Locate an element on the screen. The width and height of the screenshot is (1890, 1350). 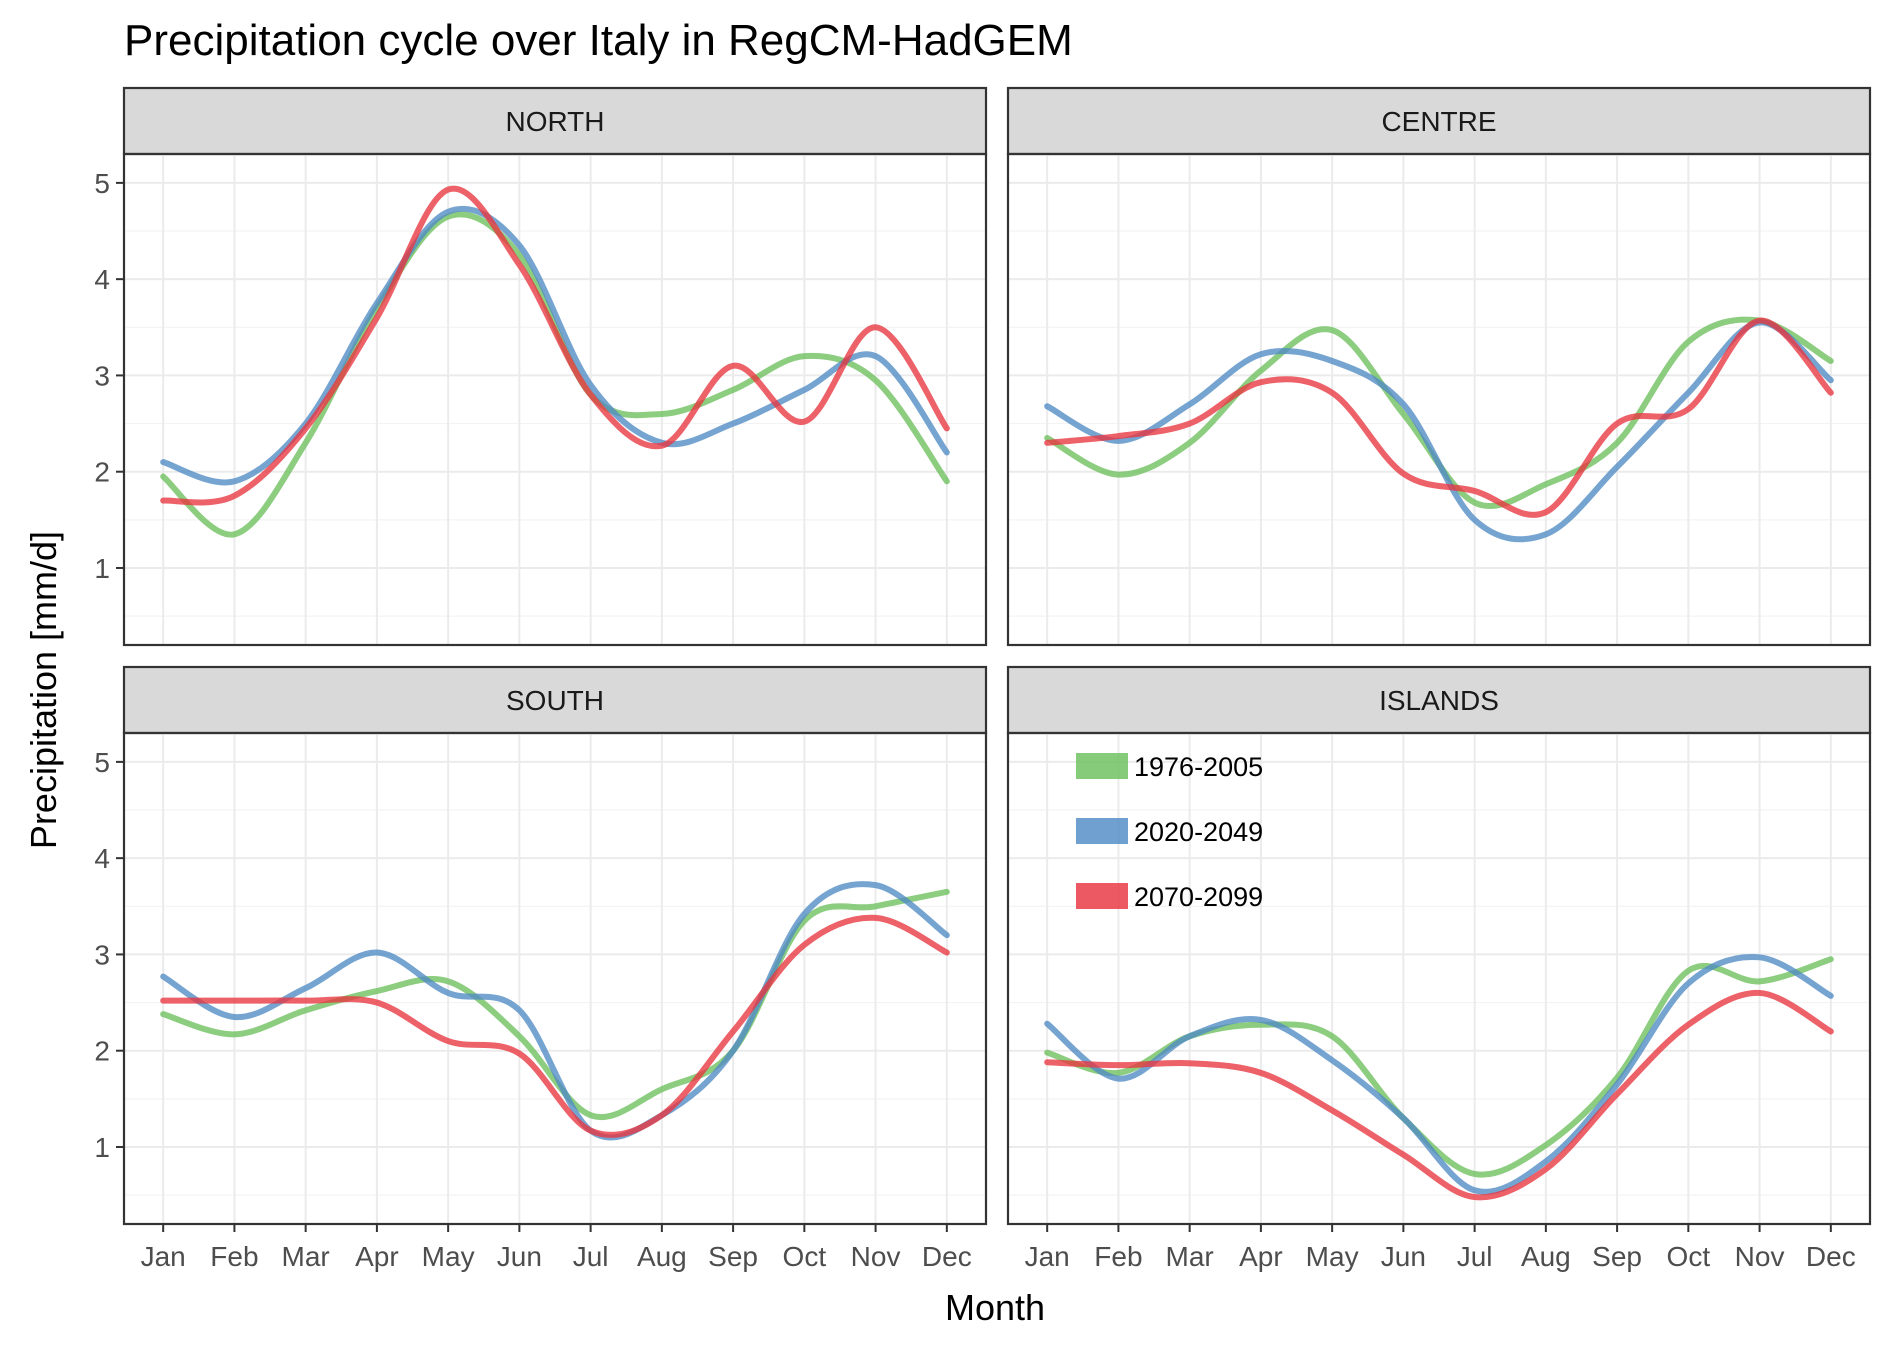
y-axis-title: Precipitation [mm/d] is located at coordinates (43, 690).